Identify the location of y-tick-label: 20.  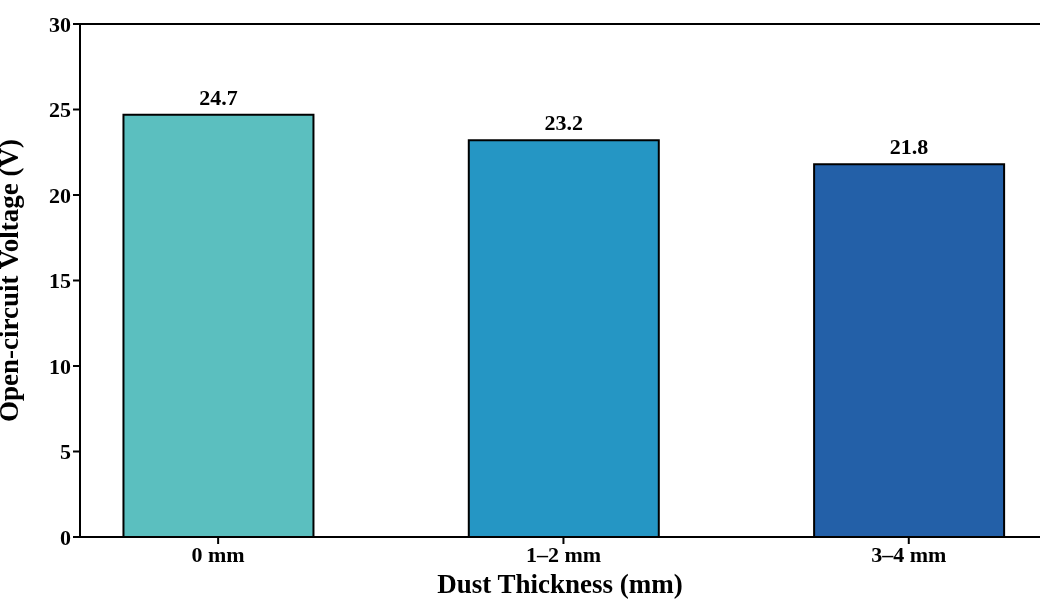
(60, 195).